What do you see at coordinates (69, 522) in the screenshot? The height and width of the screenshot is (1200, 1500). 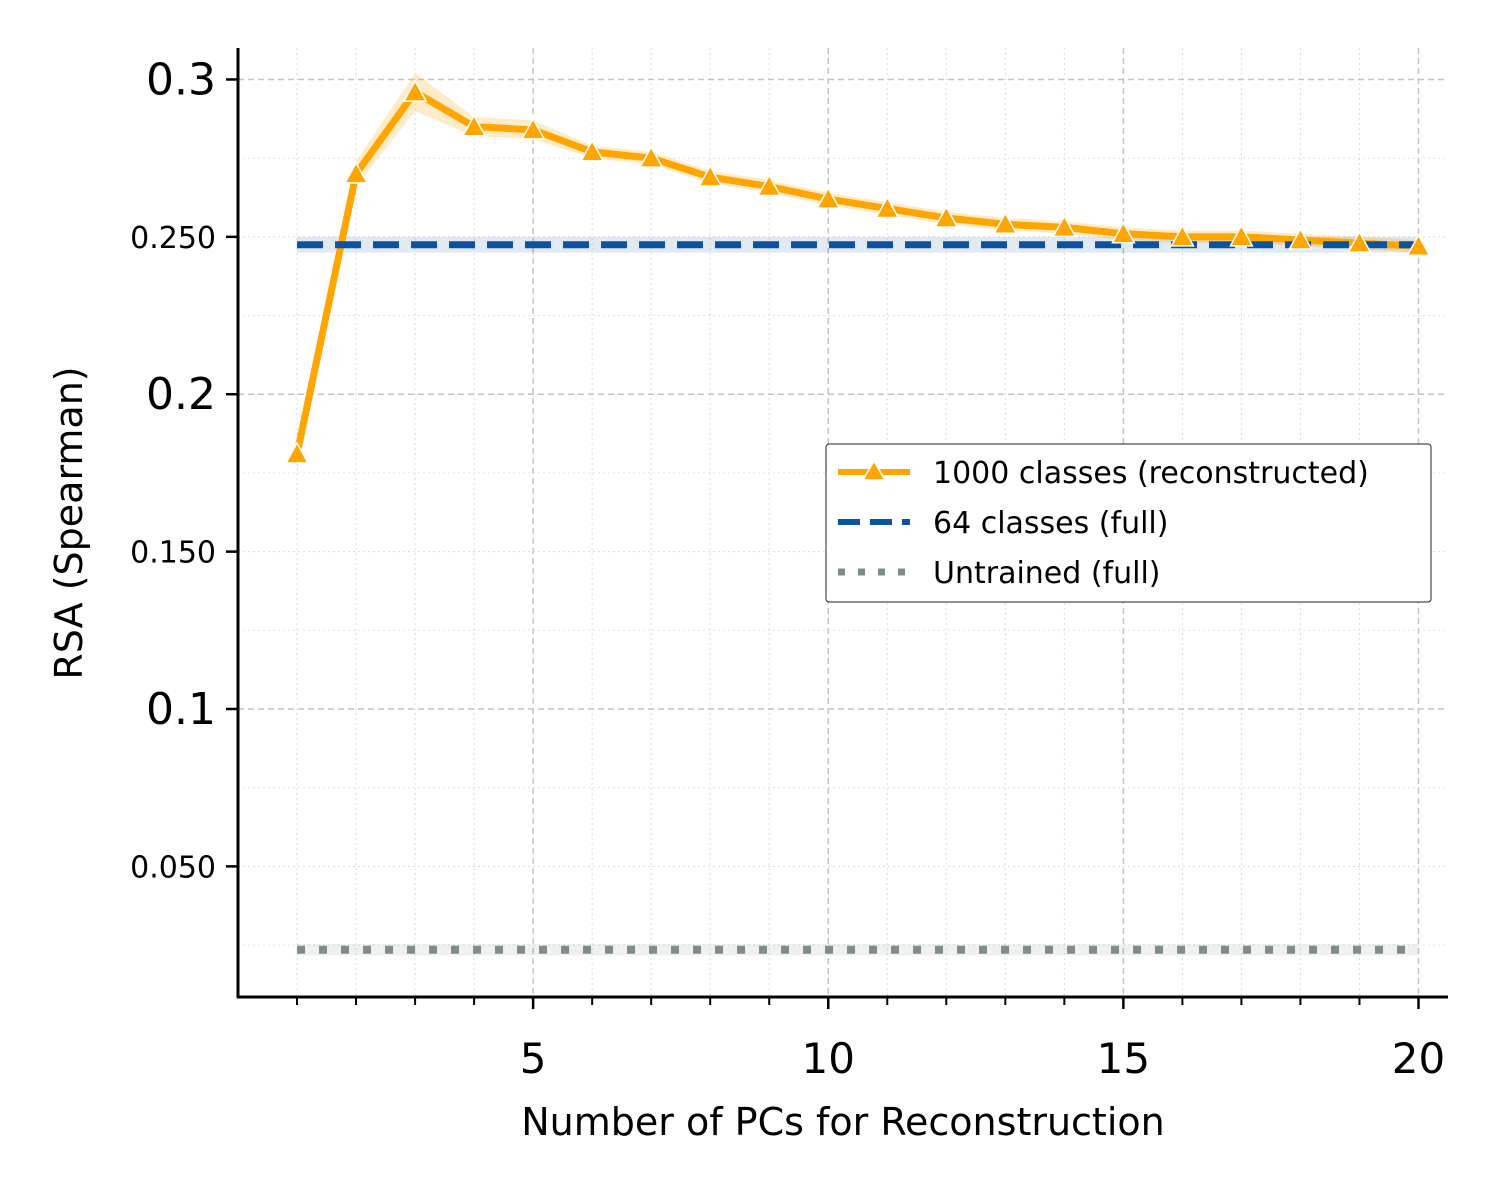 I see `y-axis-title: RSA (Spearman)` at bounding box center [69, 522].